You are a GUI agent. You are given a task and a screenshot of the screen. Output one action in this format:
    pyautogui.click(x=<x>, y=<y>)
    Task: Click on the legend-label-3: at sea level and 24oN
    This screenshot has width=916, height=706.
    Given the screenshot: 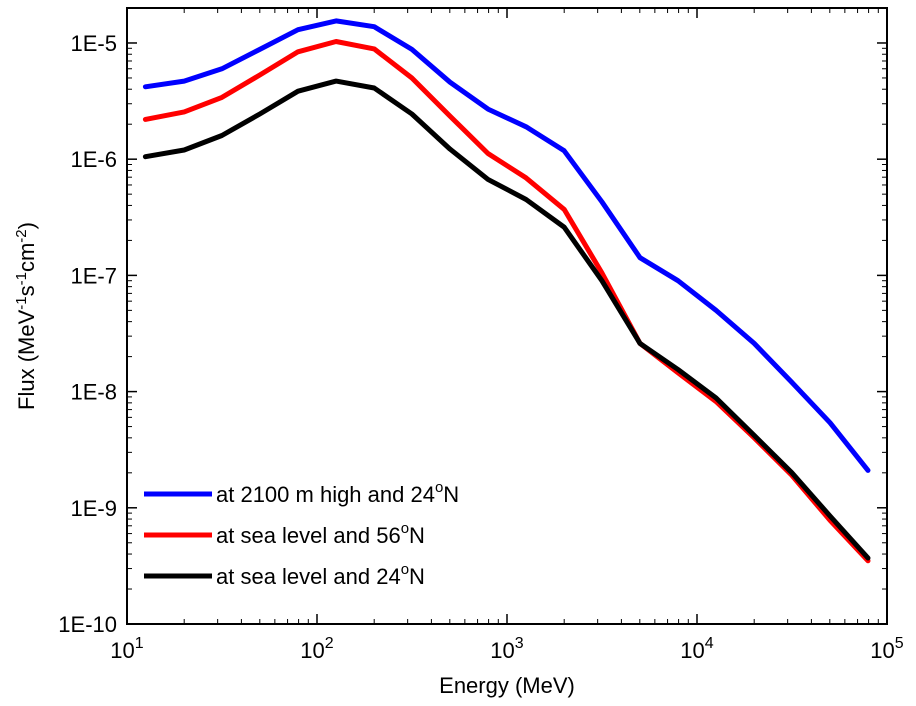 What is the action you would take?
    pyautogui.click(x=320, y=575)
    